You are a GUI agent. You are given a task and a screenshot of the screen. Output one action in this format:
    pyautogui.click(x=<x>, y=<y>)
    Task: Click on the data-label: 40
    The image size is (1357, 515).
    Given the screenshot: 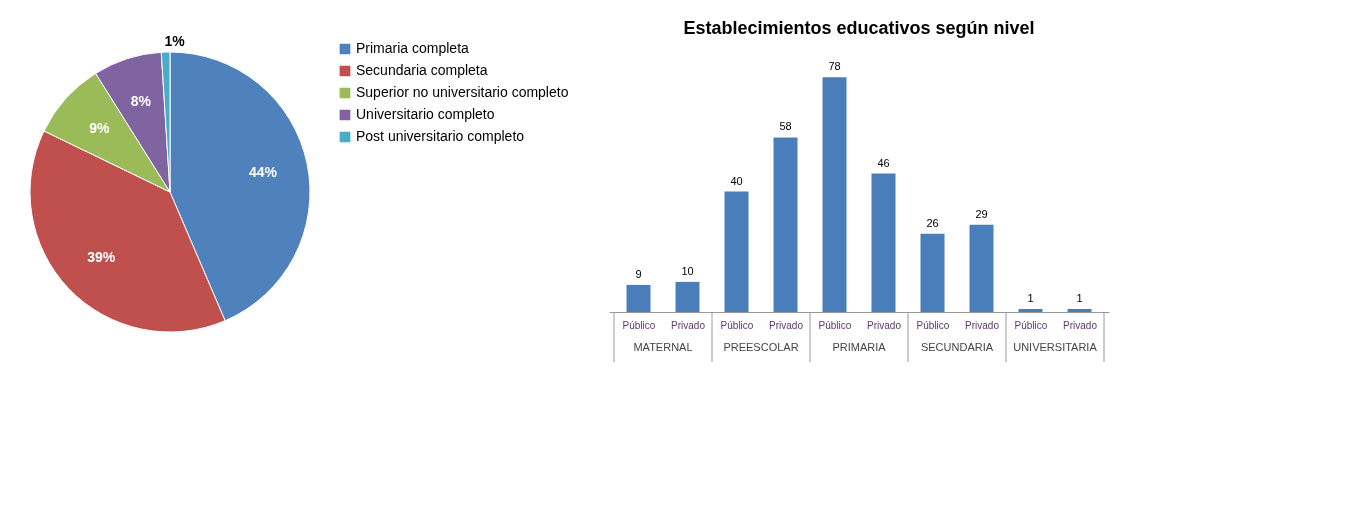 What is the action you would take?
    pyautogui.click(x=736, y=180)
    